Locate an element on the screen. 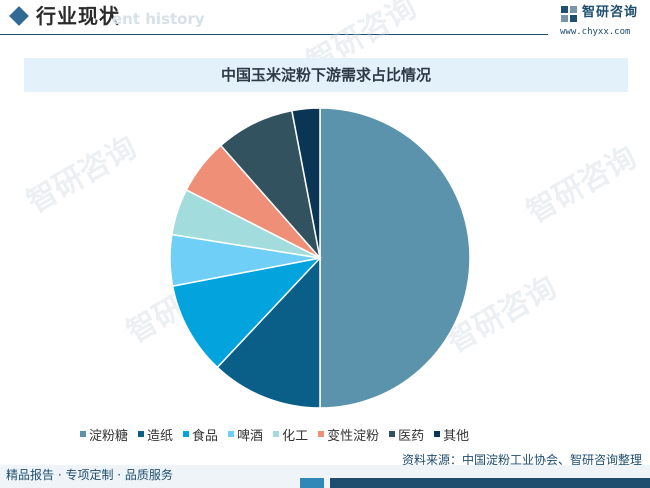  legend-item: 食品 is located at coordinates (200, 434).